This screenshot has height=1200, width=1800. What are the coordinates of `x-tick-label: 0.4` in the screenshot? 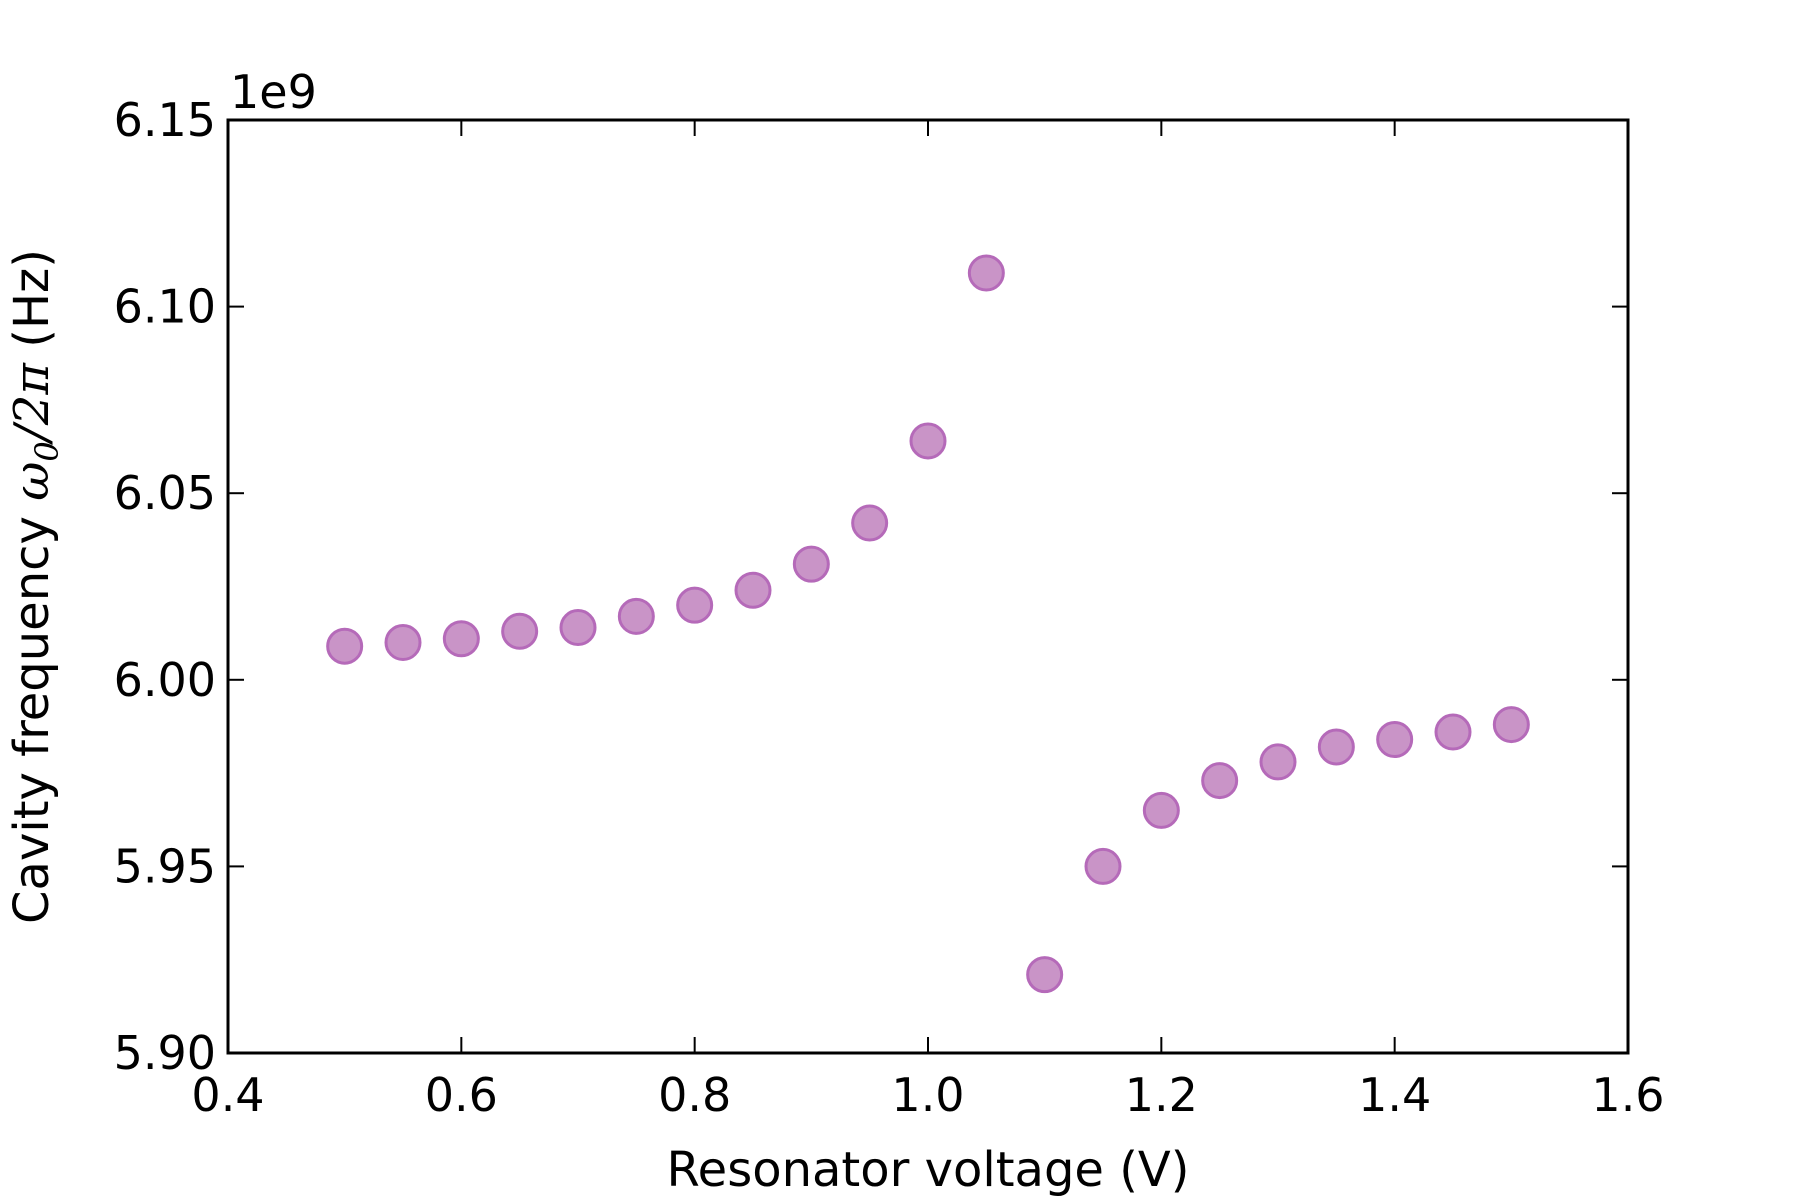 It's located at (227, 1095).